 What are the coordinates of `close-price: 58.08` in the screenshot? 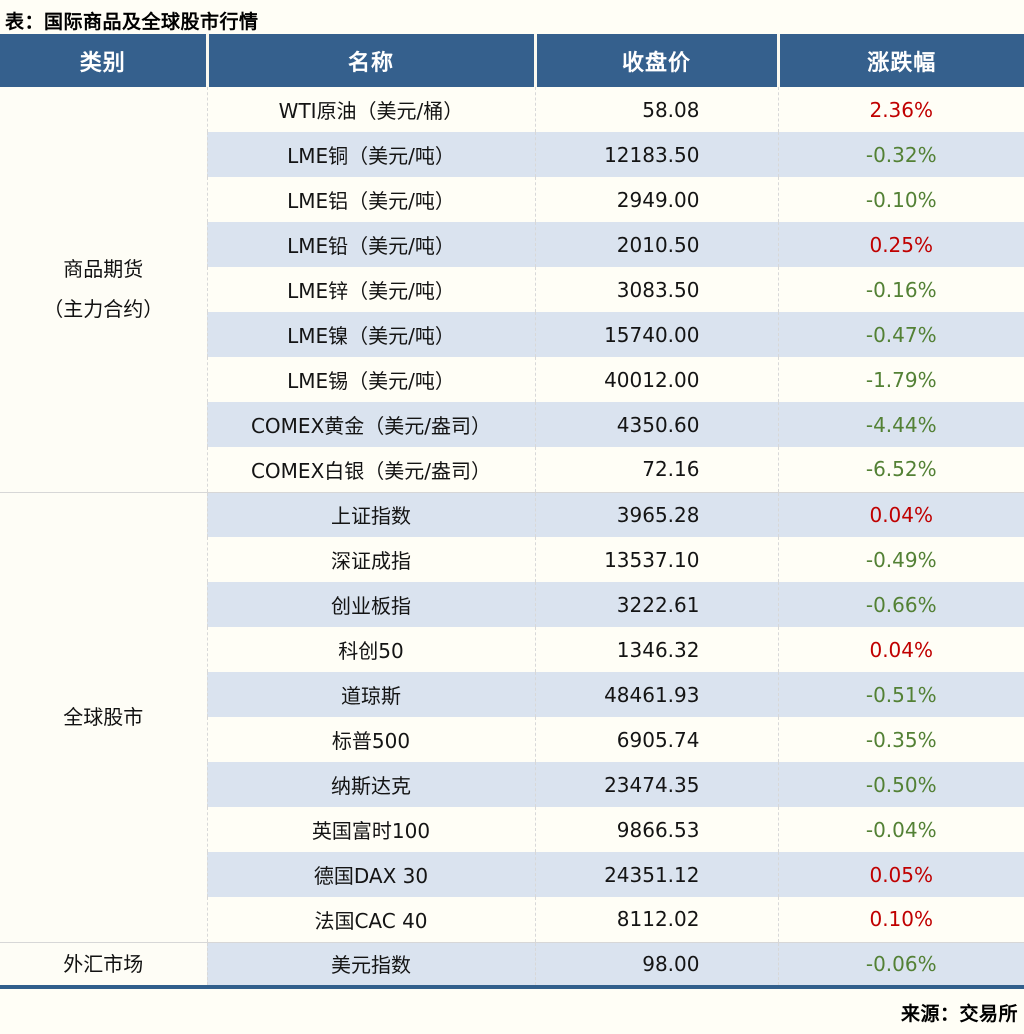 It's located at (656, 109).